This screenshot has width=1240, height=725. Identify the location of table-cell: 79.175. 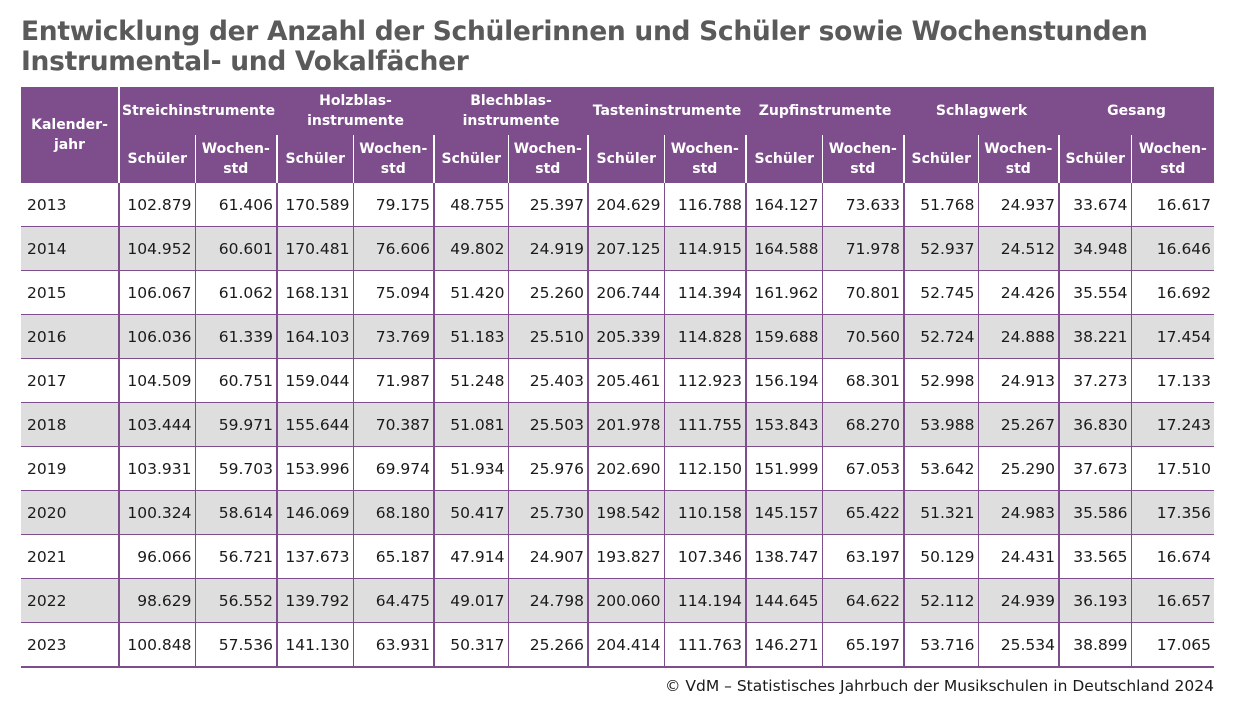
(394, 205).